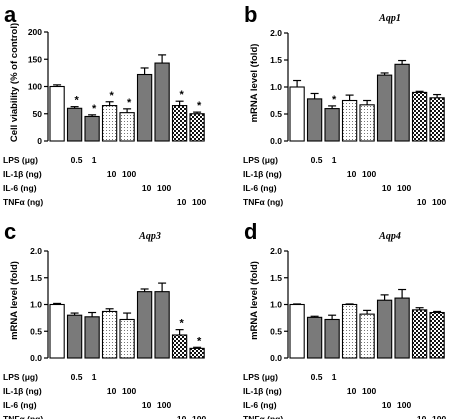 Image resolution: width=474 pixels, height=419 pixels. What do you see at coordinates (35, 32) in the screenshot?
I see `y-tick-label: 200` at bounding box center [35, 32].